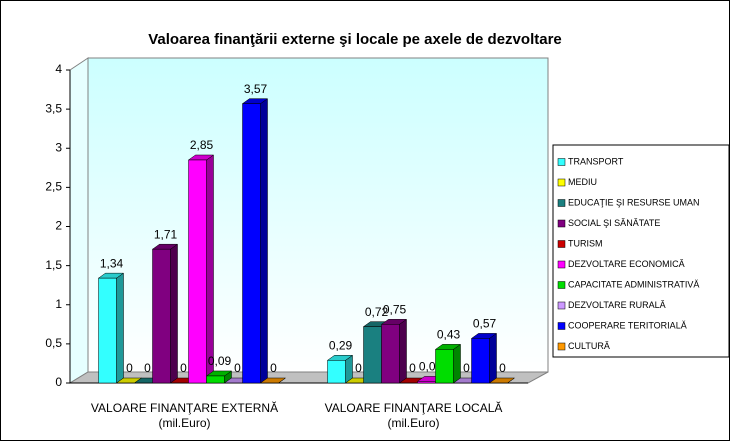 Image resolution: width=730 pixels, height=441 pixels. I want to click on y-tick-label: 1,5, so click(53, 265).